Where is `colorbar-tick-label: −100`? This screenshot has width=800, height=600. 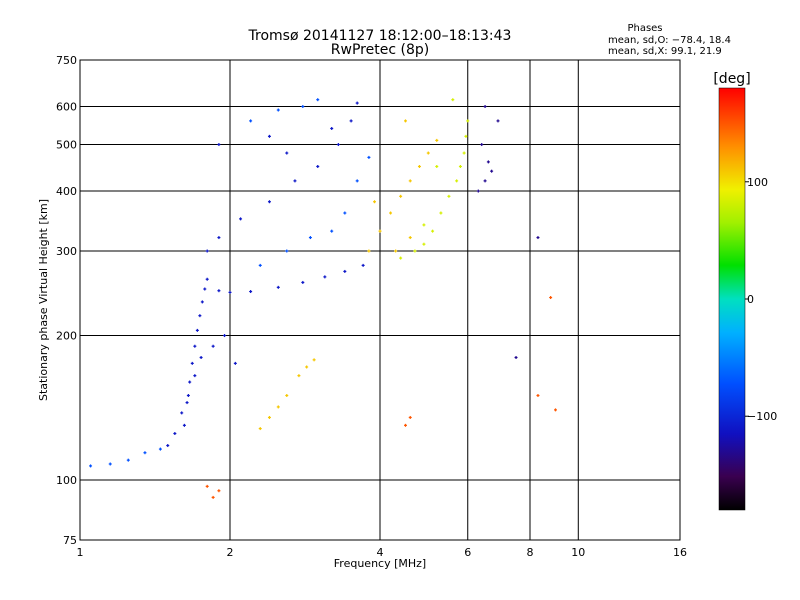
colorbar-tick-label: −100 is located at coordinates (762, 416).